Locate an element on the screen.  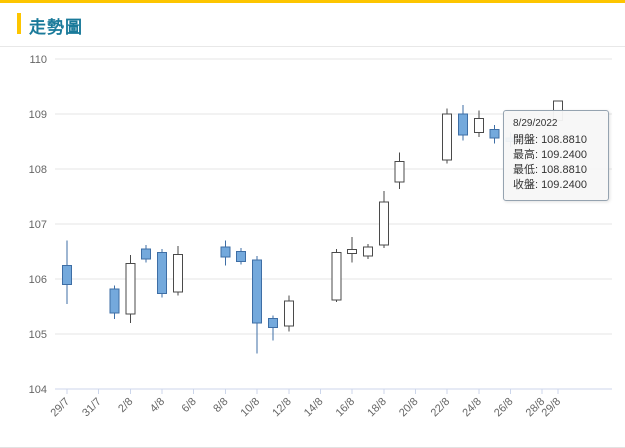
tooltip-close-label: 收盤: is located at coordinates (526, 185).